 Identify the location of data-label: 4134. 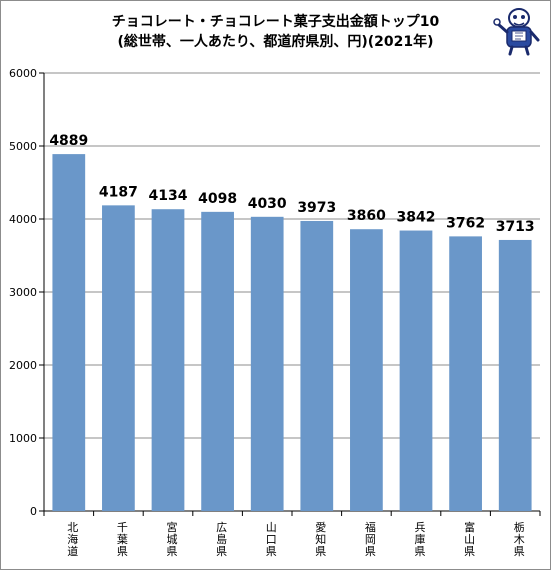
(168, 196).